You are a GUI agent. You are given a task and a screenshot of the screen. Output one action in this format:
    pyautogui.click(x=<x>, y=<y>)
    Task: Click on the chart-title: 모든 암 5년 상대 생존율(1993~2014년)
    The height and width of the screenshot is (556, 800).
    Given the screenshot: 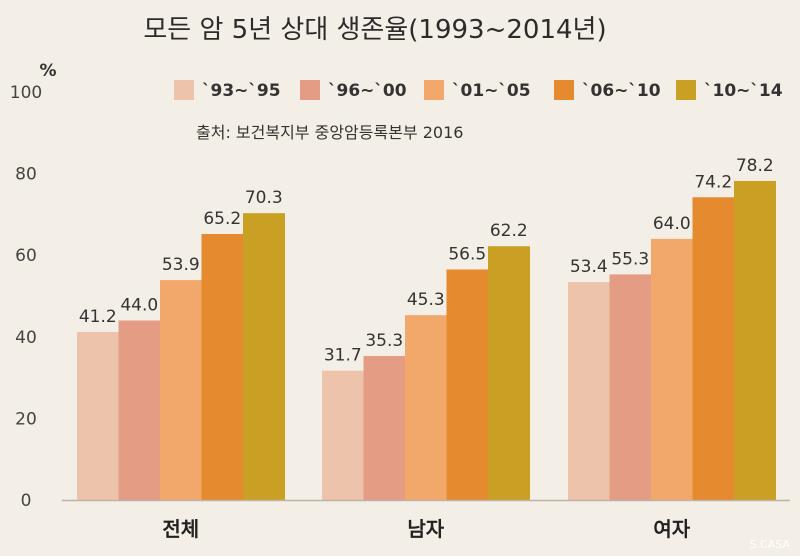 What is the action you would take?
    pyautogui.click(x=374, y=30)
    